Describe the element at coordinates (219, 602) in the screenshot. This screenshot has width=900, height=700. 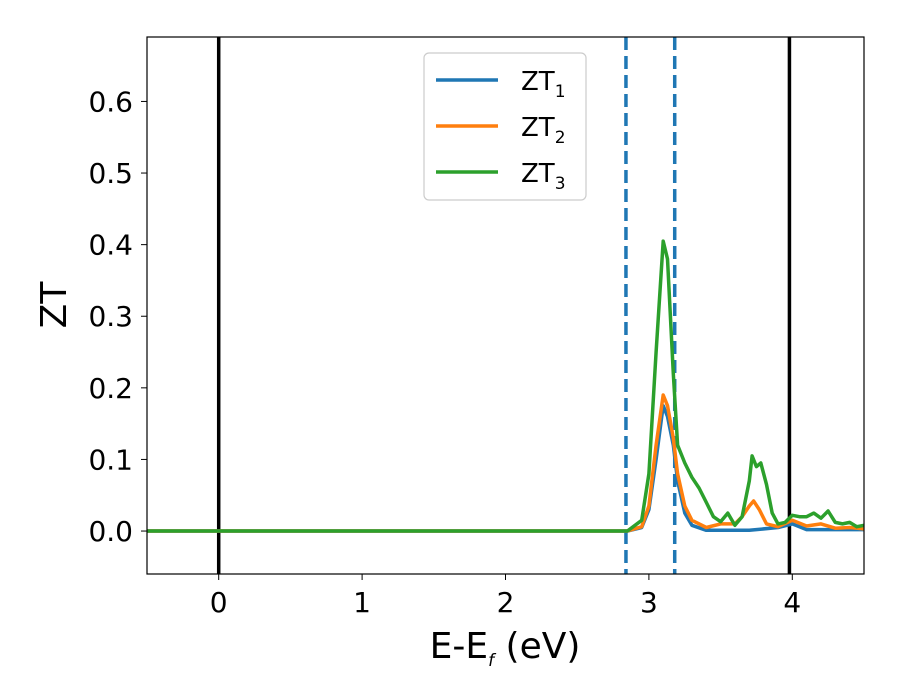
I see `x-tick-label: 0` at that location.